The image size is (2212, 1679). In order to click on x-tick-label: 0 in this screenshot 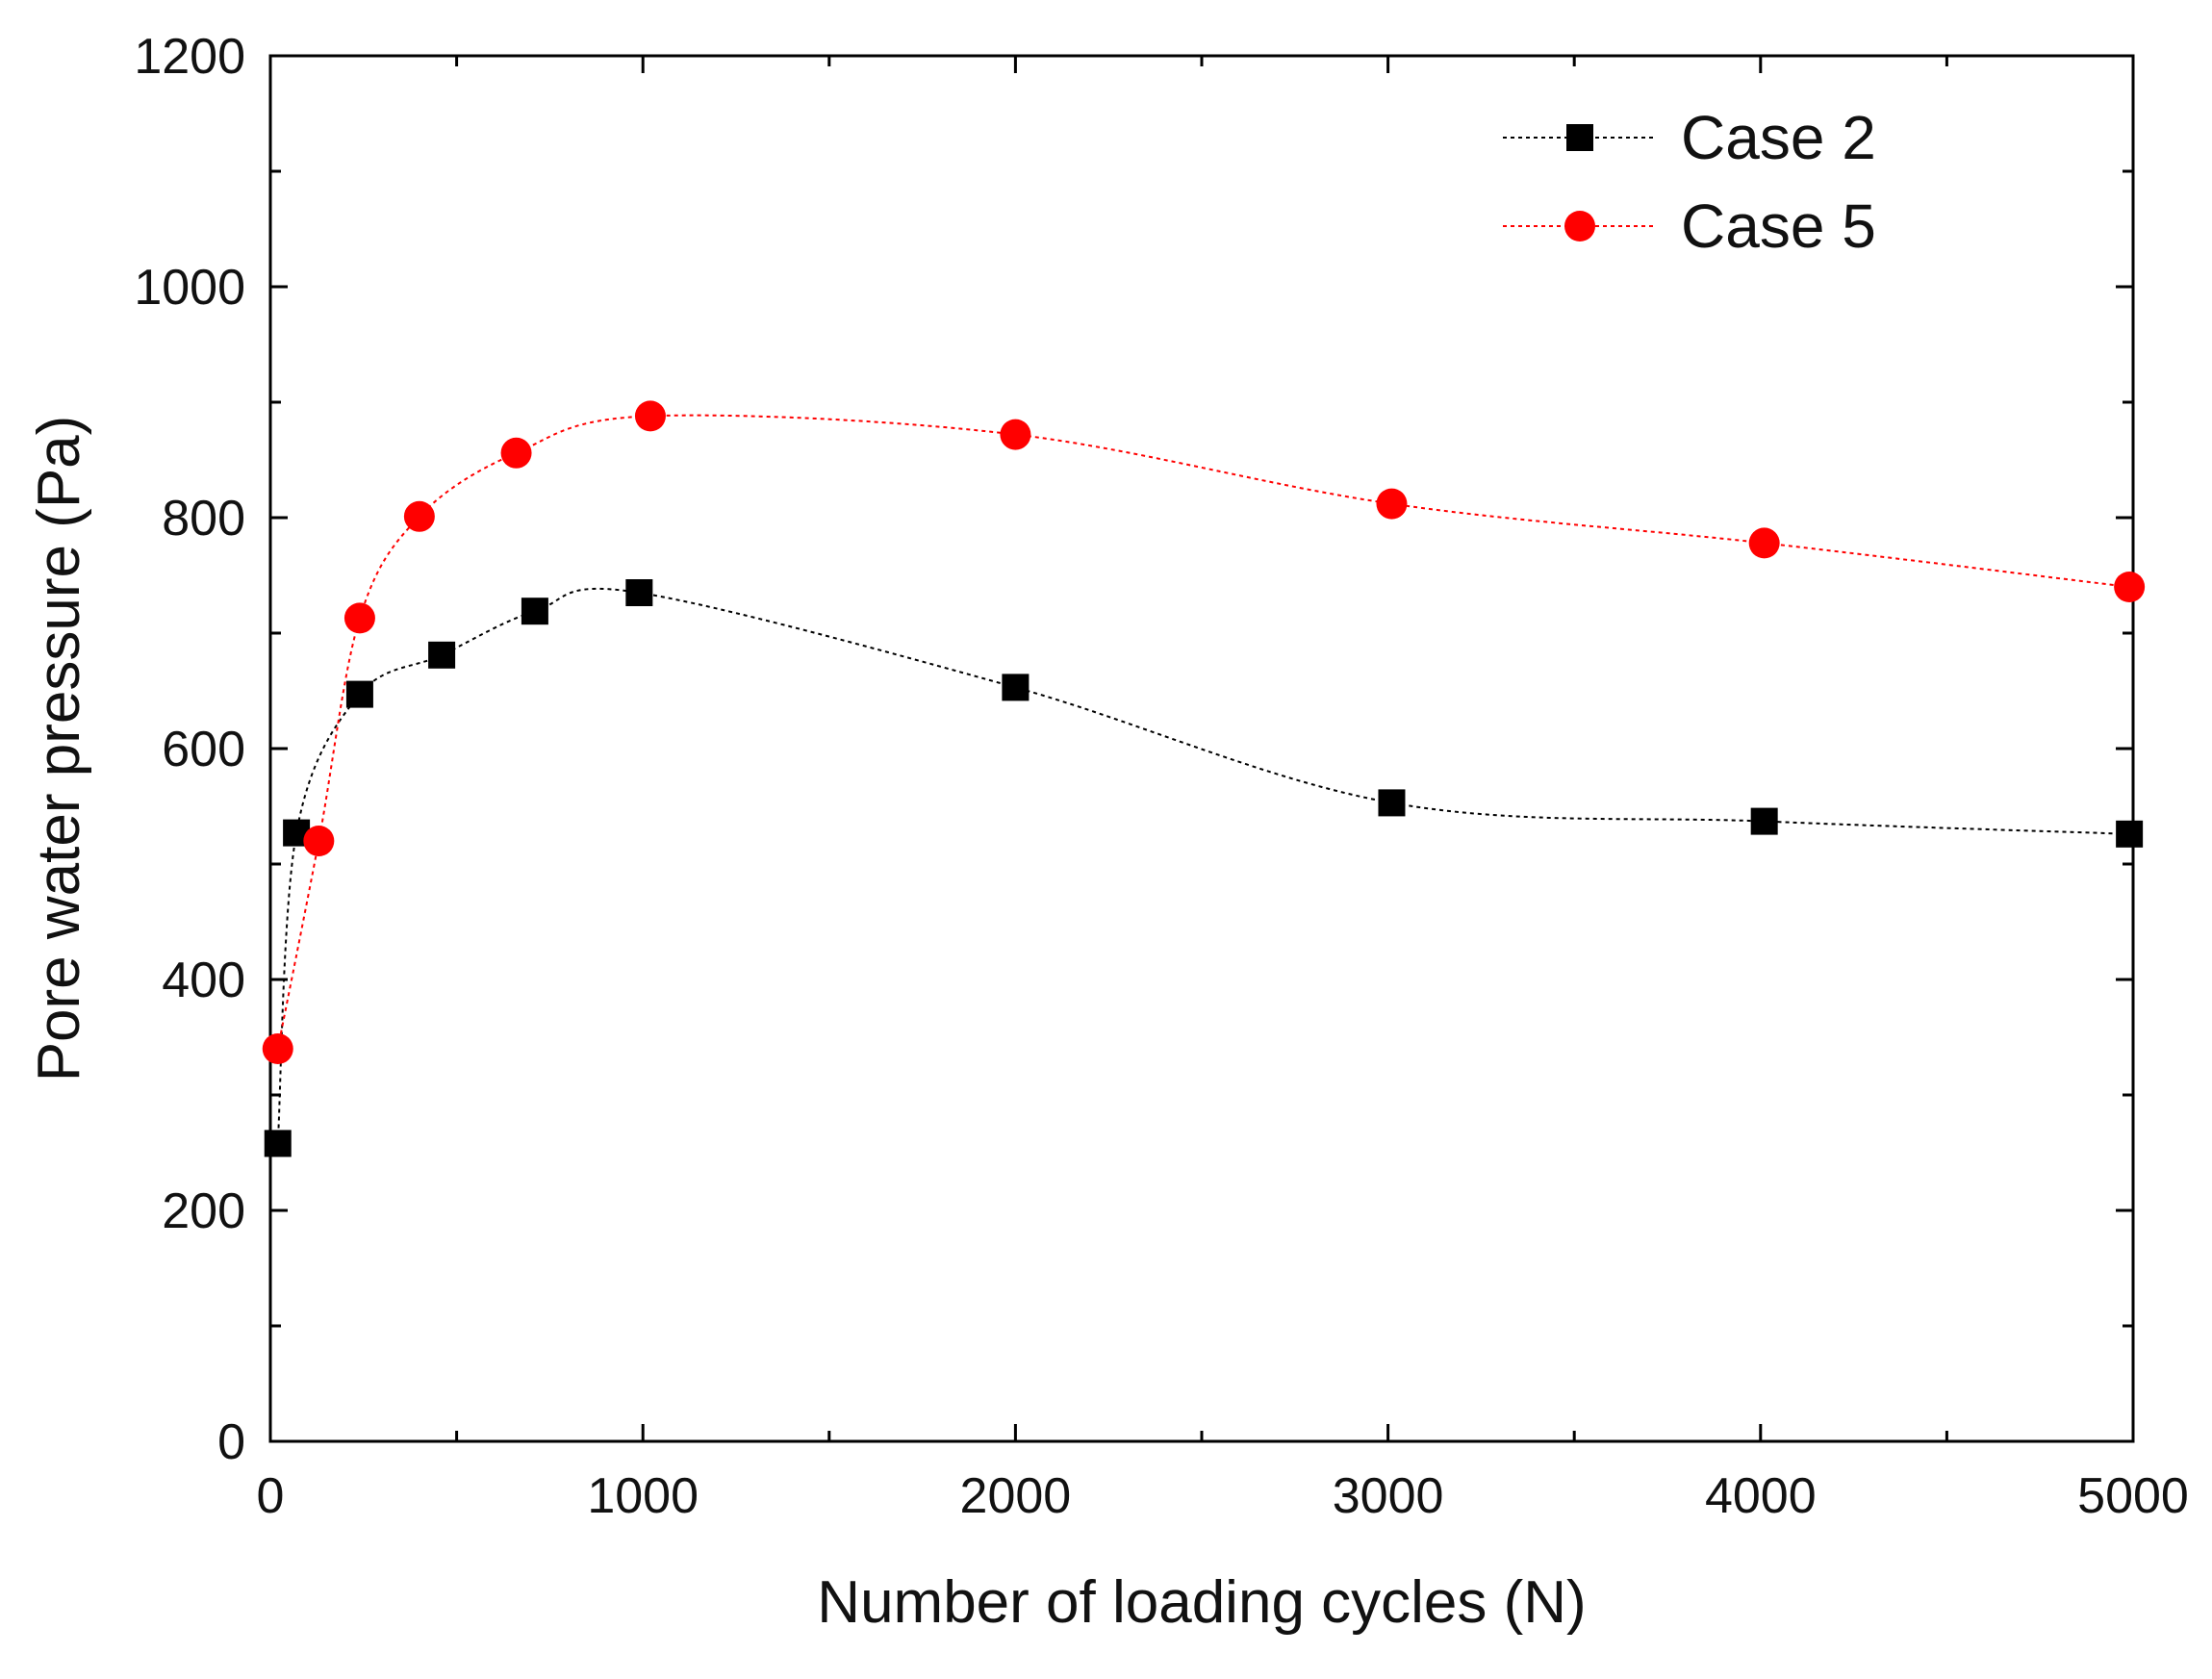, I will do `click(271, 1496)`.